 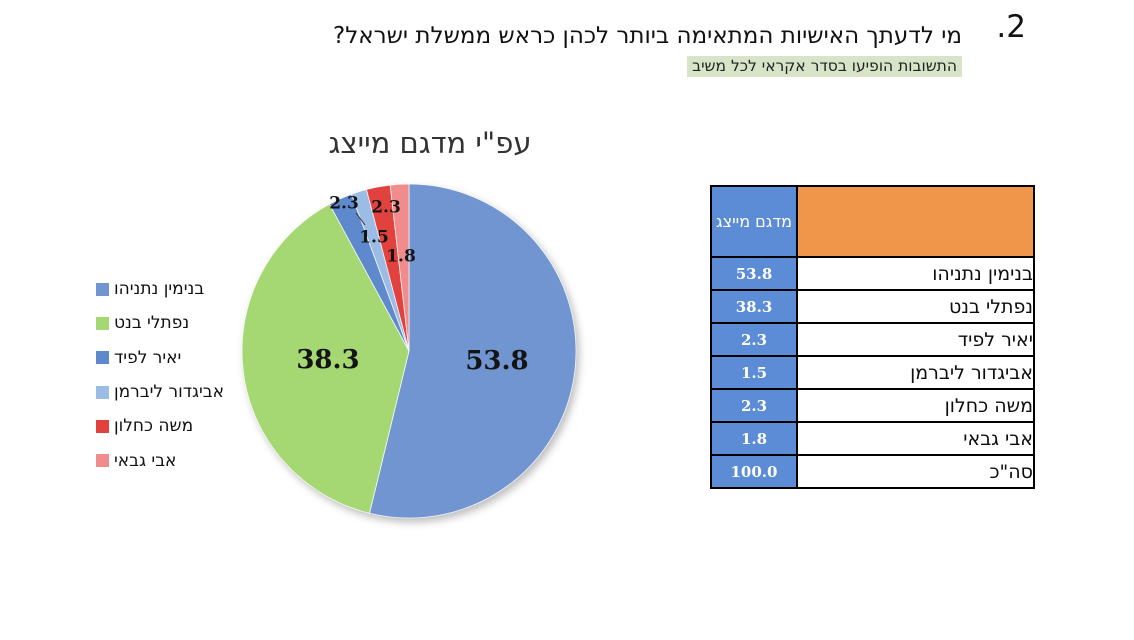 I want to click on legend-item: משה כחלון, so click(x=160, y=426).